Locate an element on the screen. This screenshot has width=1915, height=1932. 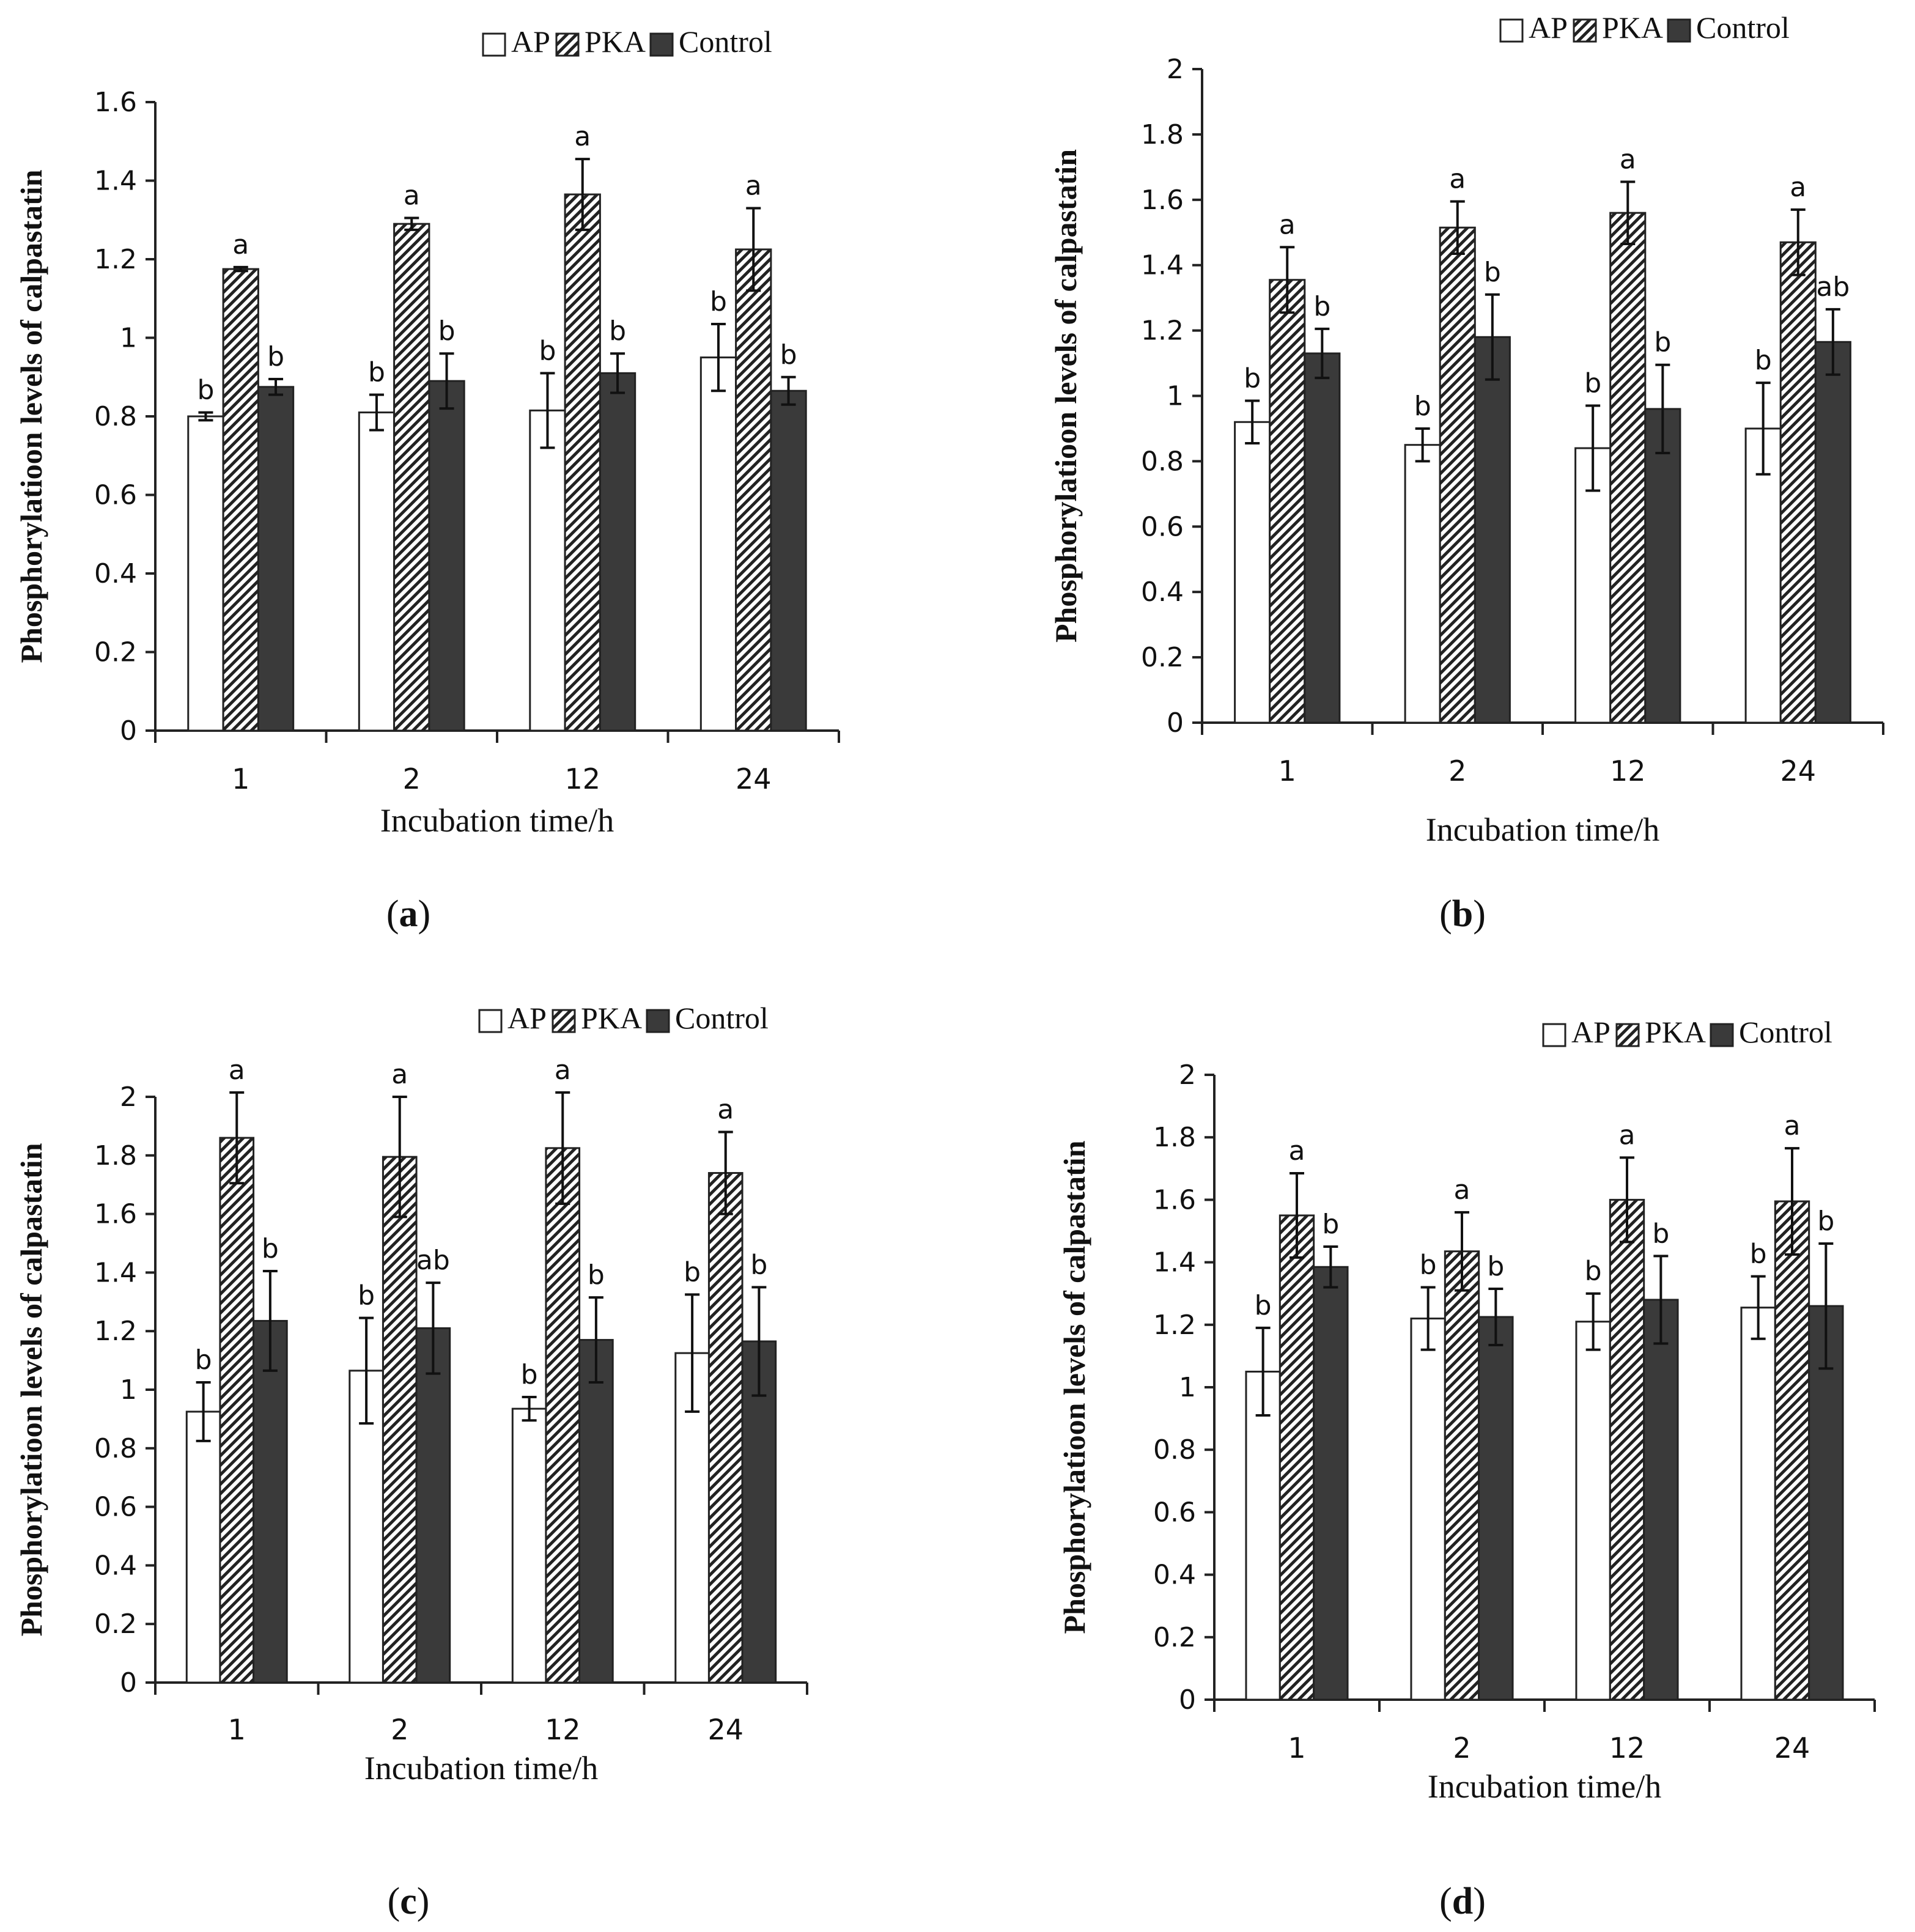
x-axis-title: Incubation time/h is located at coordinates (1544, 1786).